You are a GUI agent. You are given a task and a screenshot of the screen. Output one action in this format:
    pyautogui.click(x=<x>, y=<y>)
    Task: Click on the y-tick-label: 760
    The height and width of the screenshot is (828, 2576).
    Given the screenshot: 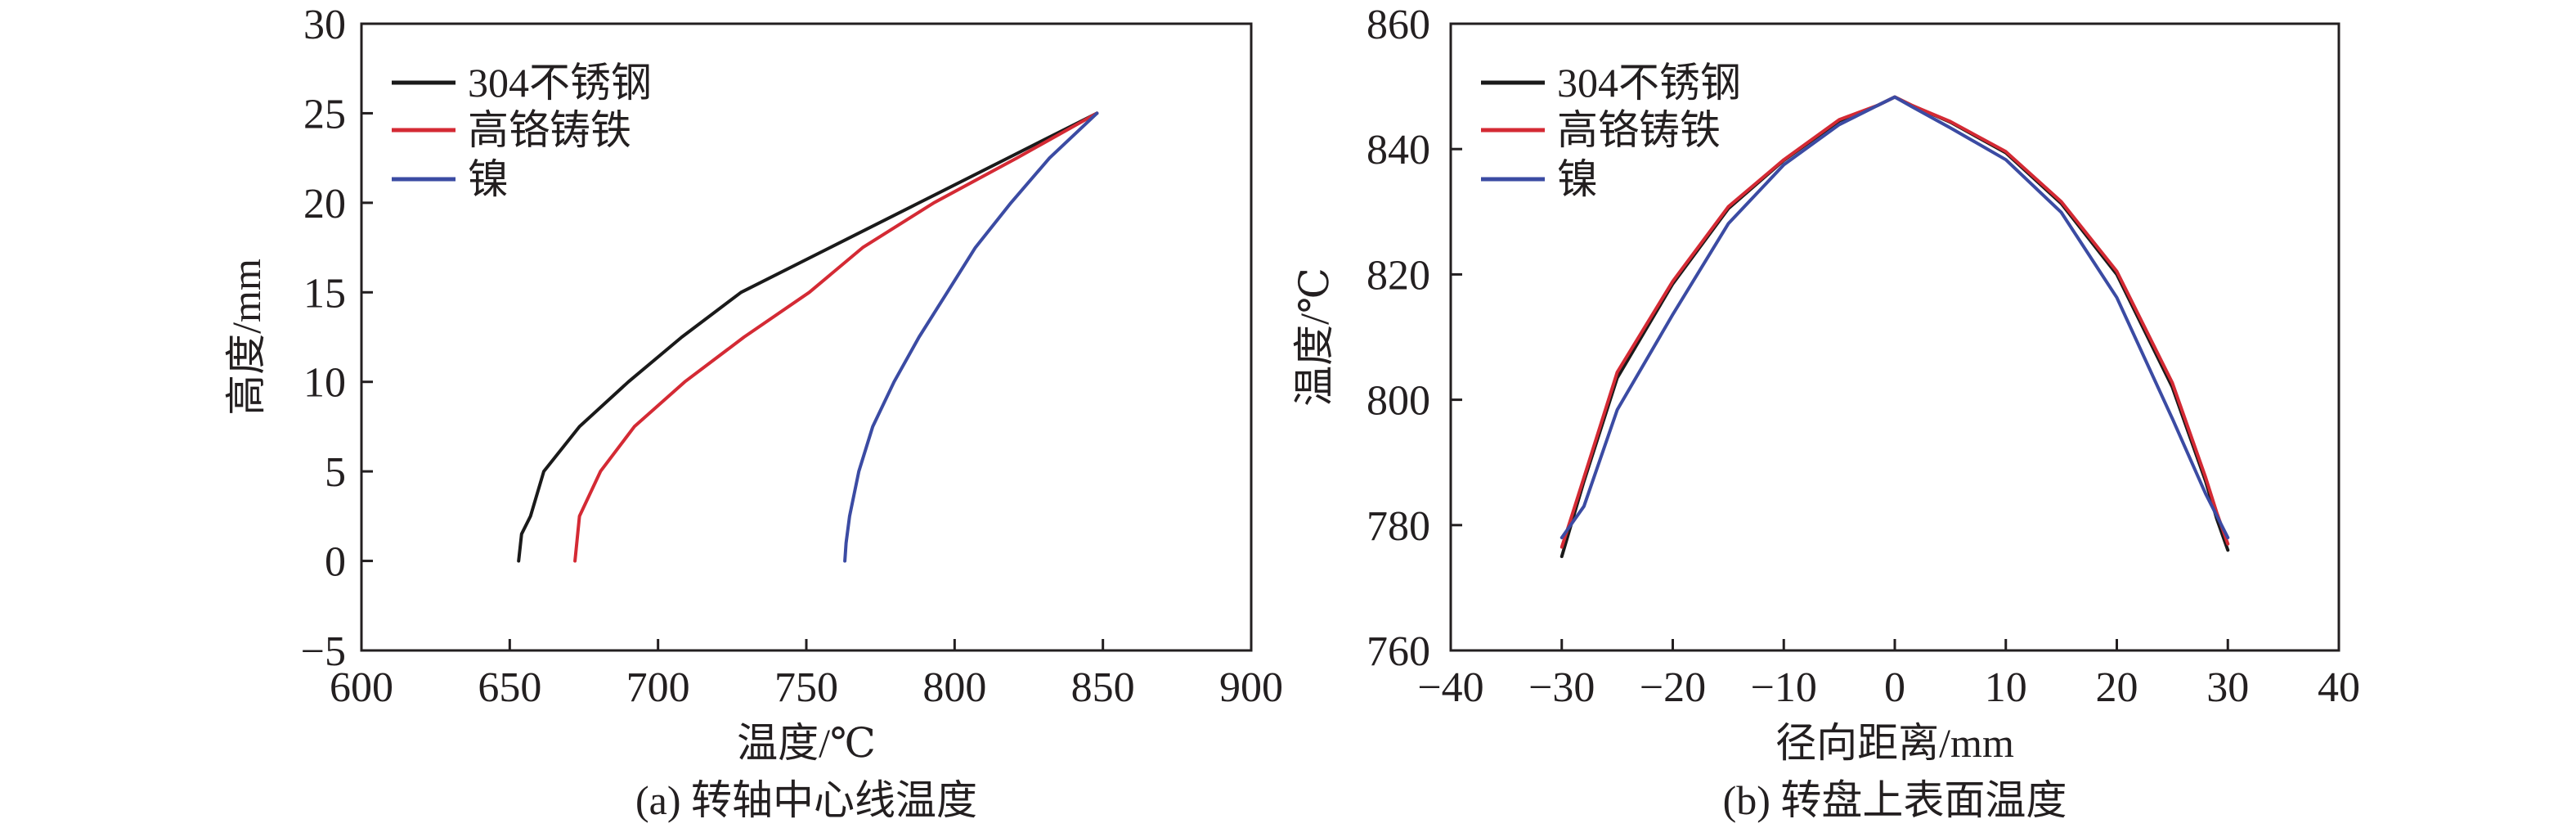 What is the action you would take?
    pyautogui.click(x=1399, y=652)
    